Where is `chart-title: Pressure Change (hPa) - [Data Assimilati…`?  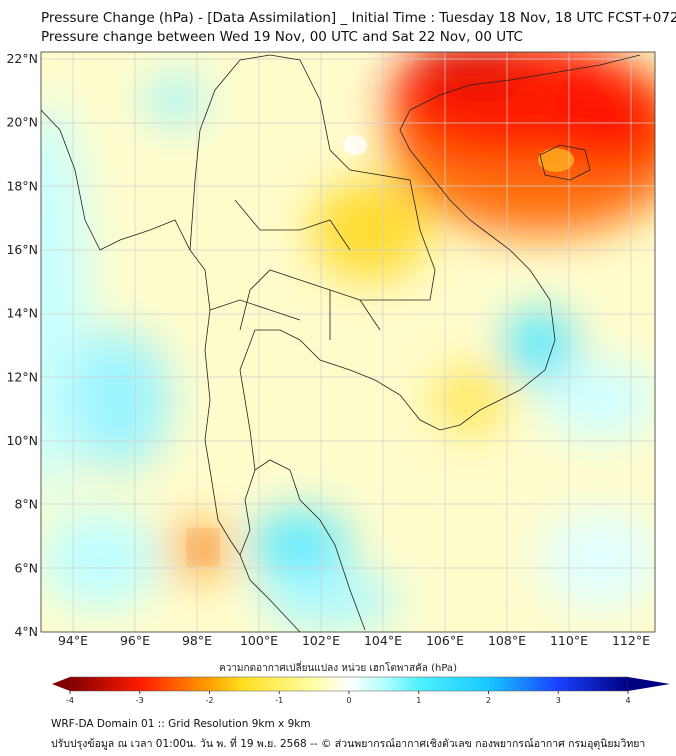
chart-title: Pressure Change (hPa) - [Data Assimilati… is located at coordinates (358, 18).